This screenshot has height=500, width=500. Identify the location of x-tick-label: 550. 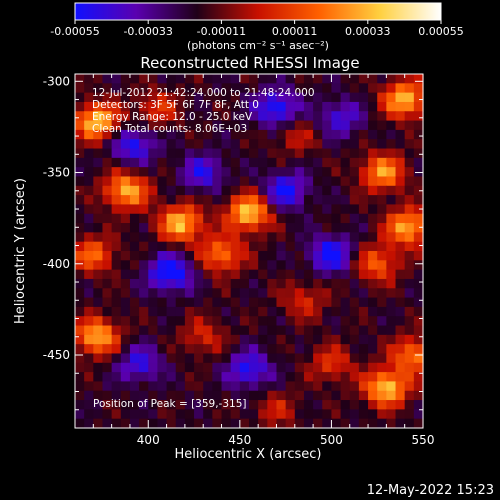
(423, 440).